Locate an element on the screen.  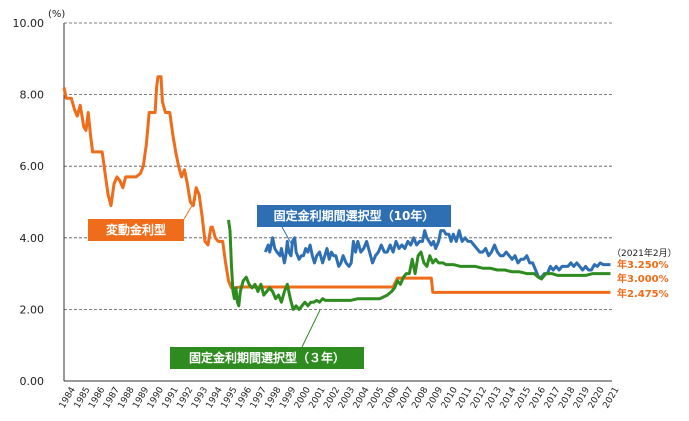
callout-label: 固定金利期間選択型（10年） is located at coordinates (354, 215).